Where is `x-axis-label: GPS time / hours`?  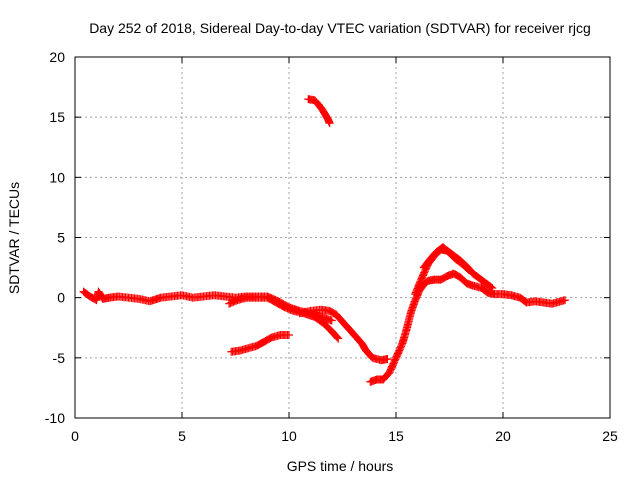 x-axis-label: GPS time / hours is located at coordinates (340, 466).